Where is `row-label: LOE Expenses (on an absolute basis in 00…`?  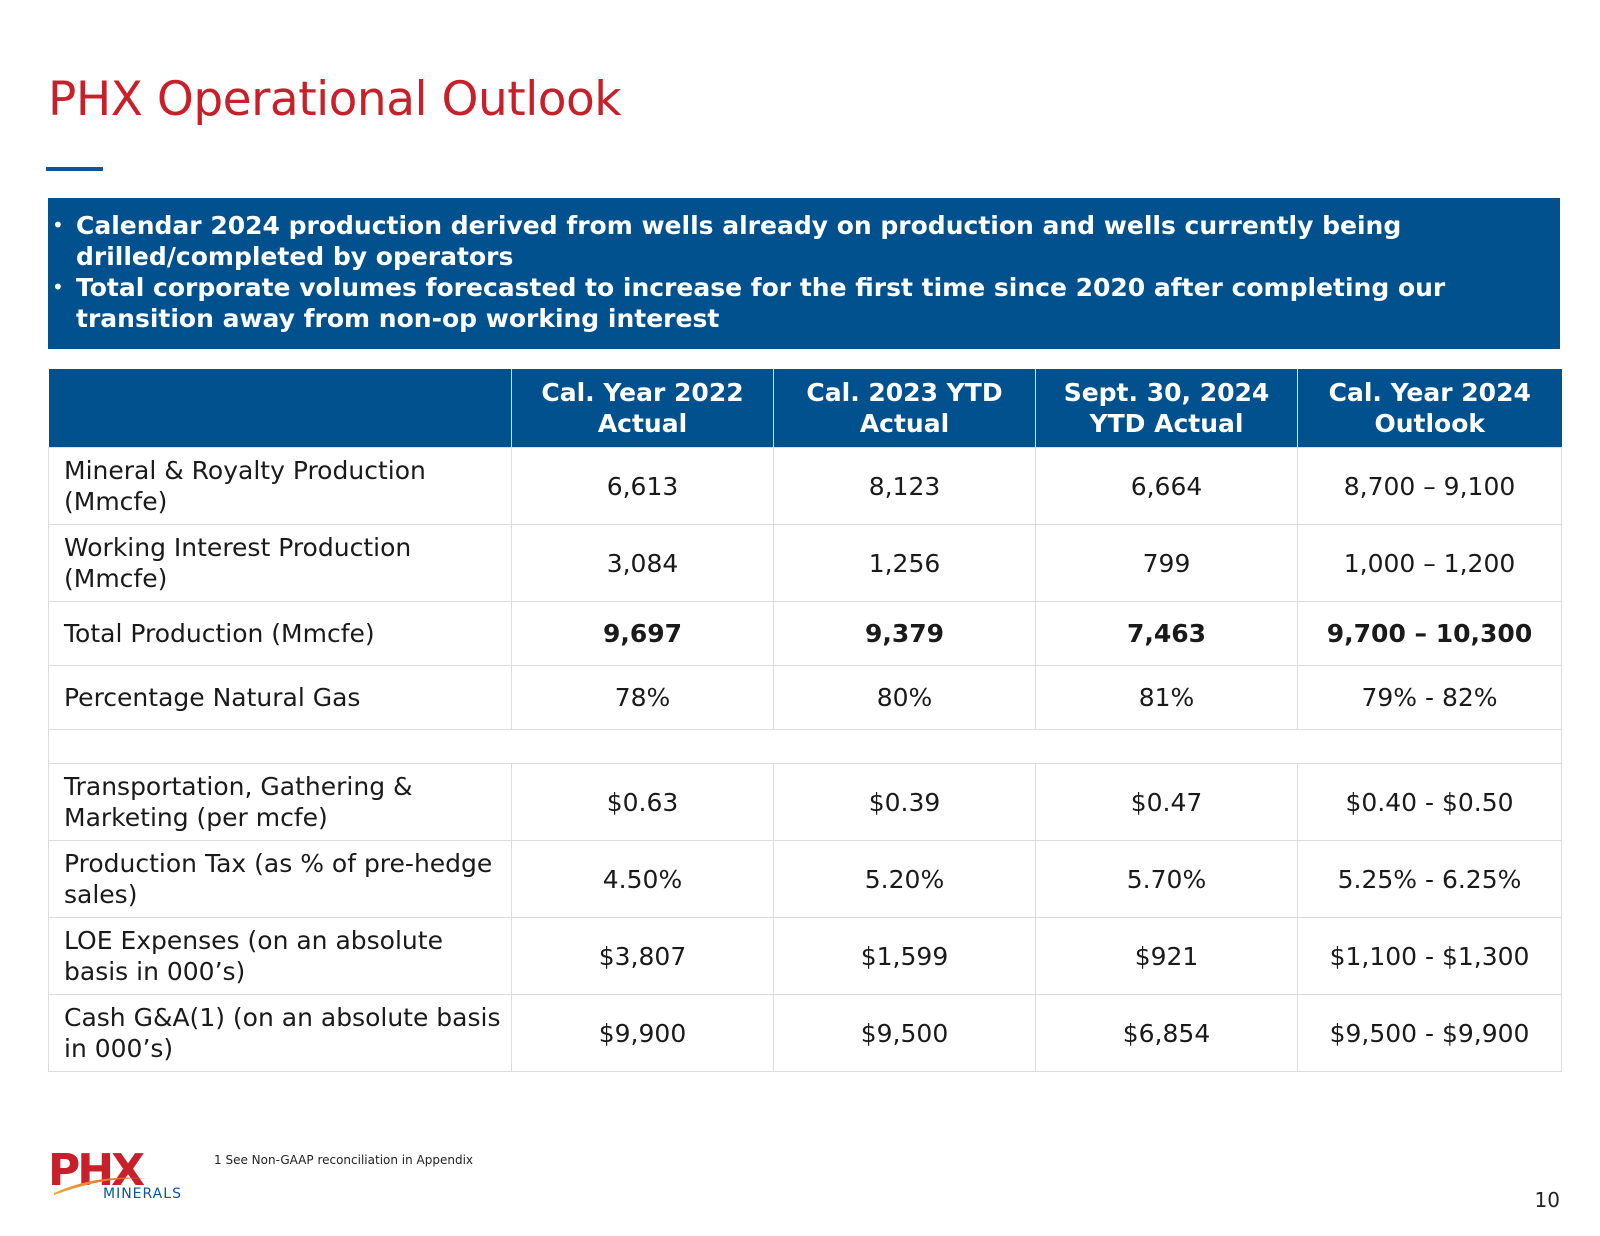
row-label: LOE Expenses (on an absolute basis in 00… is located at coordinates (280, 956).